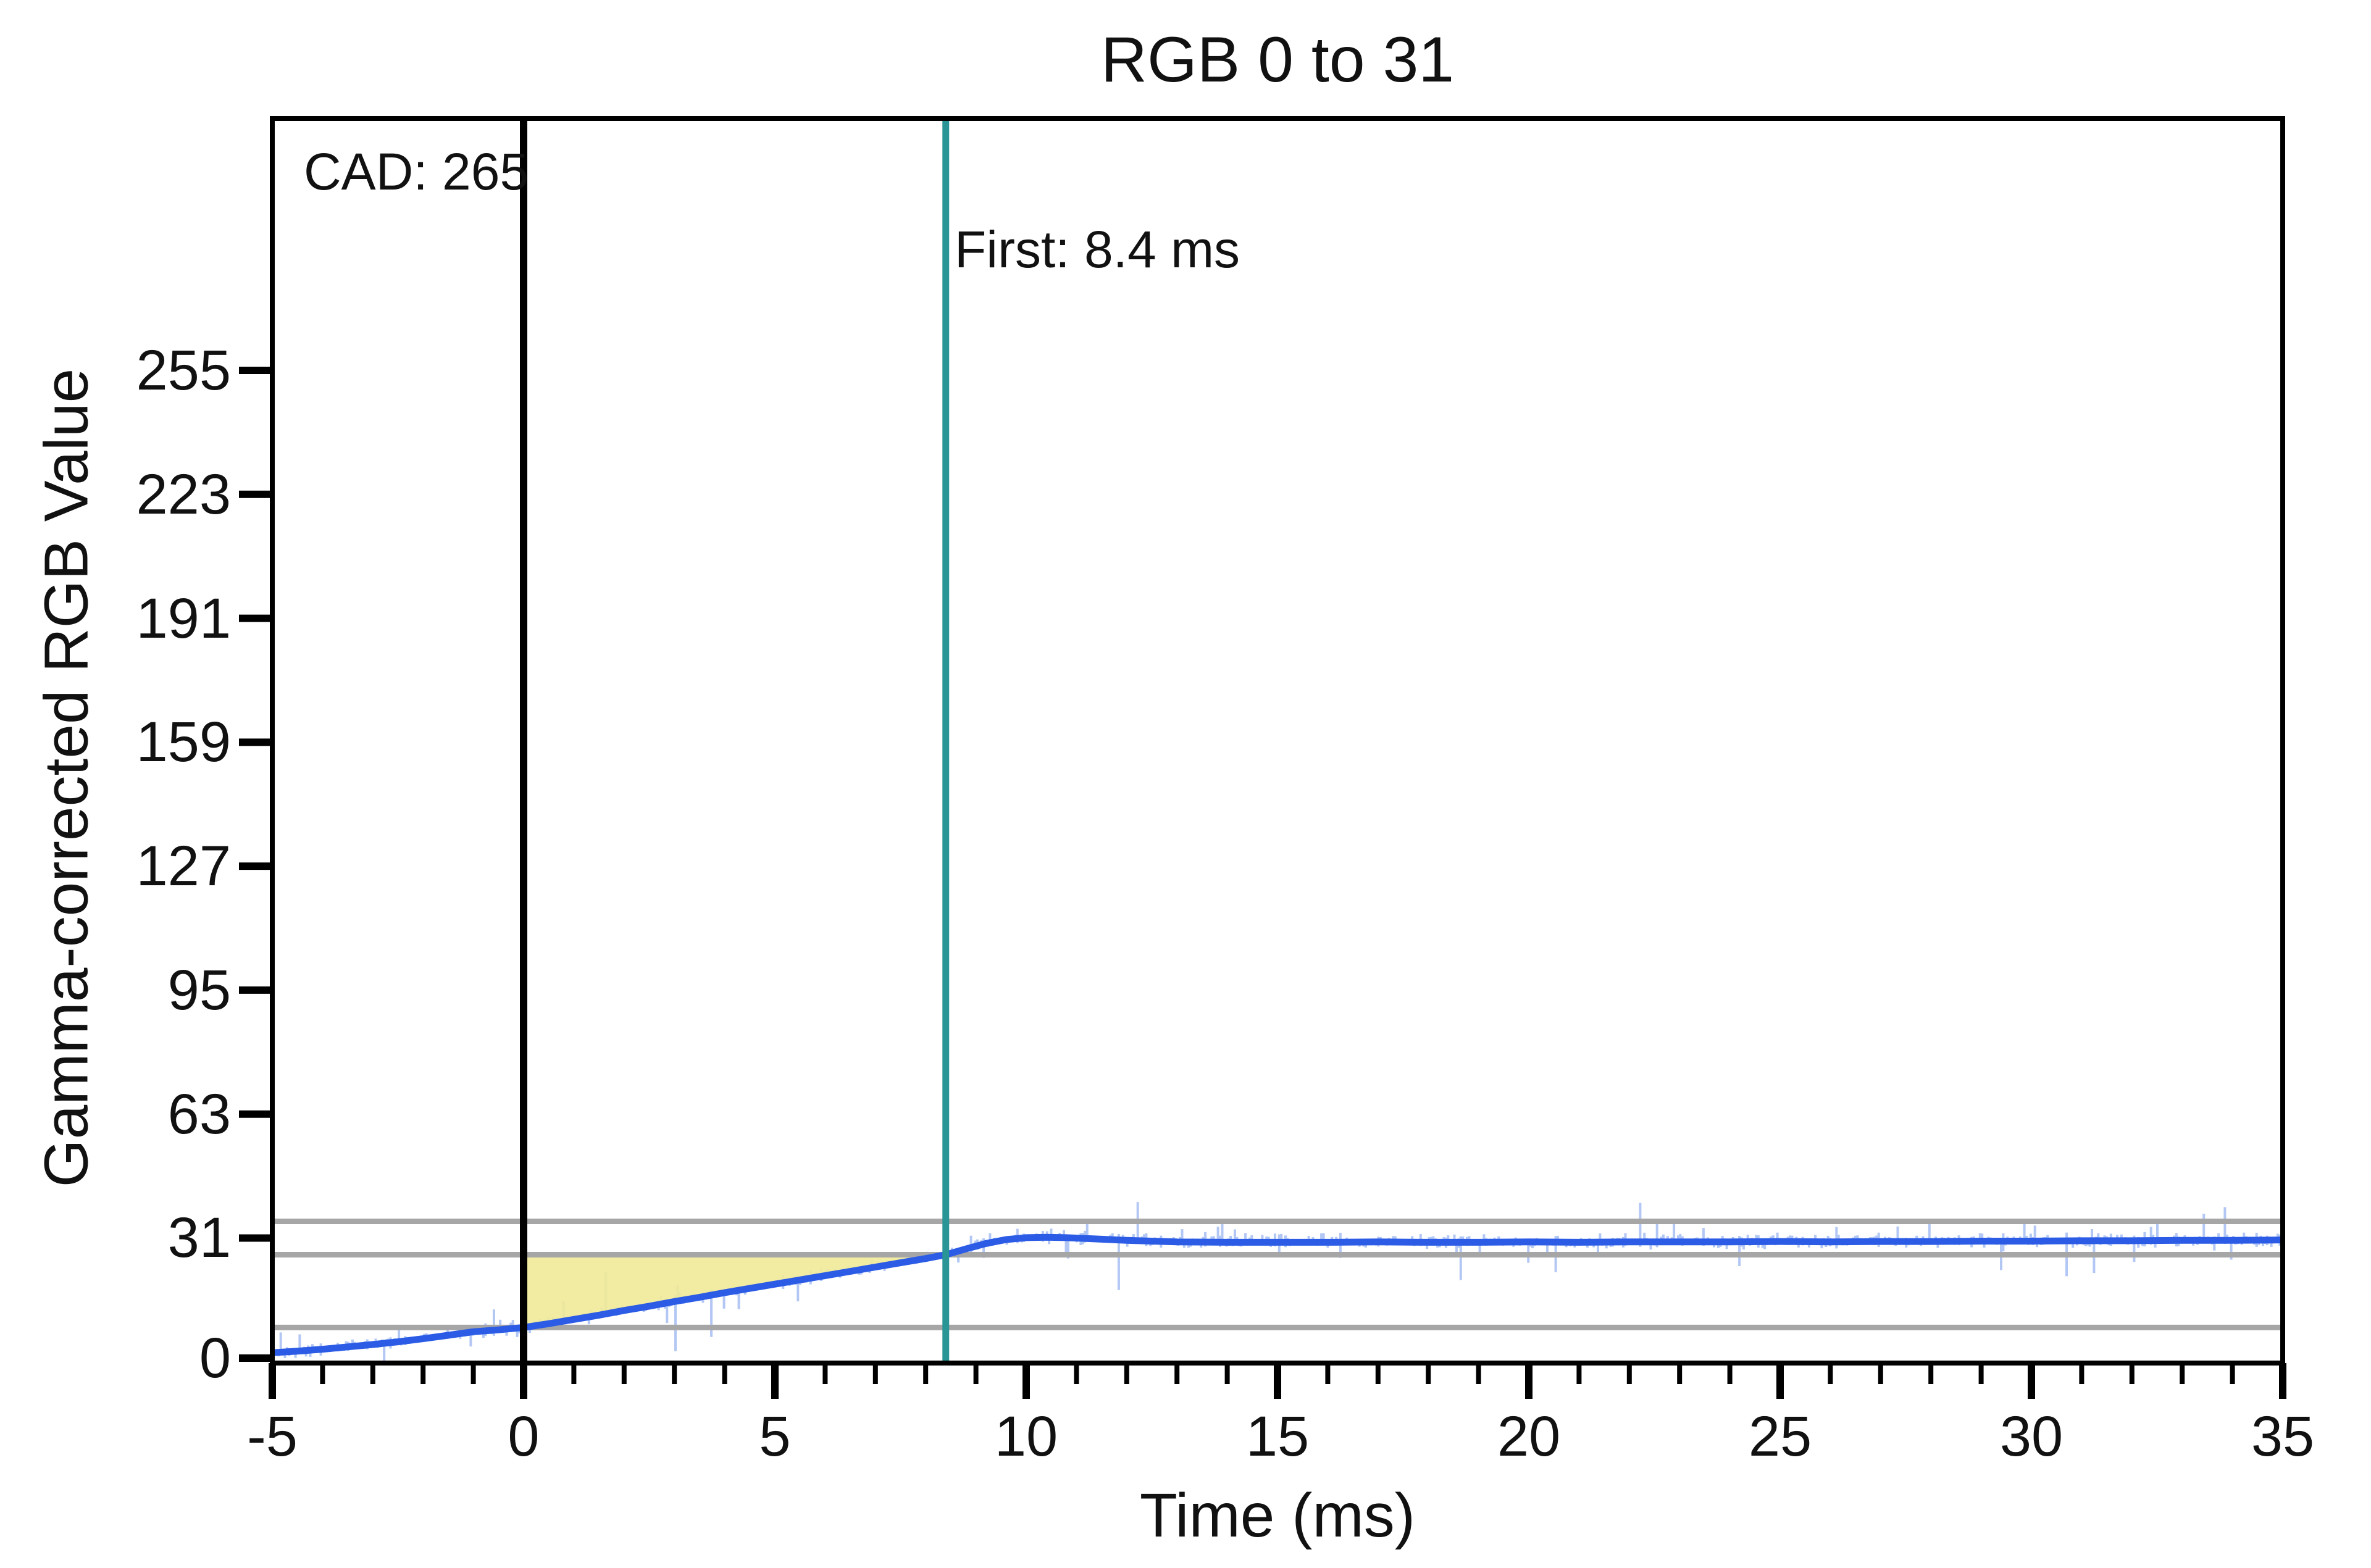  What do you see at coordinates (272, 1436) in the screenshot?
I see `x-tick-label: -5` at bounding box center [272, 1436].